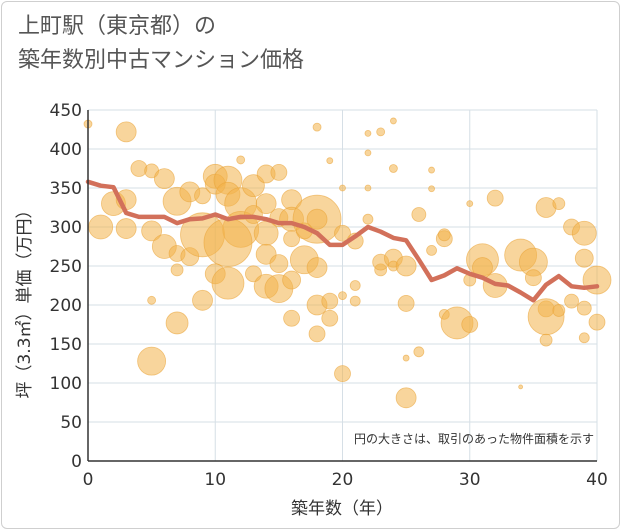 This screenshot has width=621, height=530. Describe the element at coordinates (88, 480) in the screenshot. I see `x-tick-label: 0` at that location.